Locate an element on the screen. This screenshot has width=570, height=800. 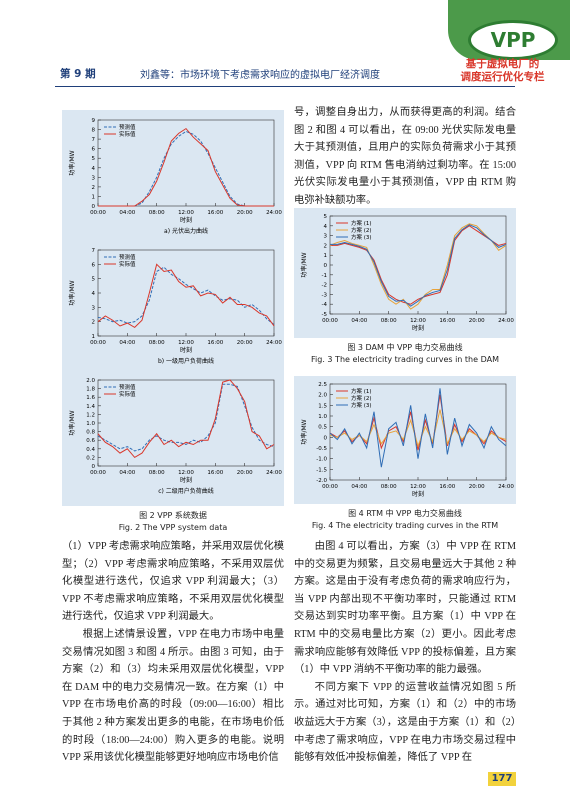
caption-cn: 图 3 DAM 中 VPP 电力交易曲线 is located at coordinates (405, 347).